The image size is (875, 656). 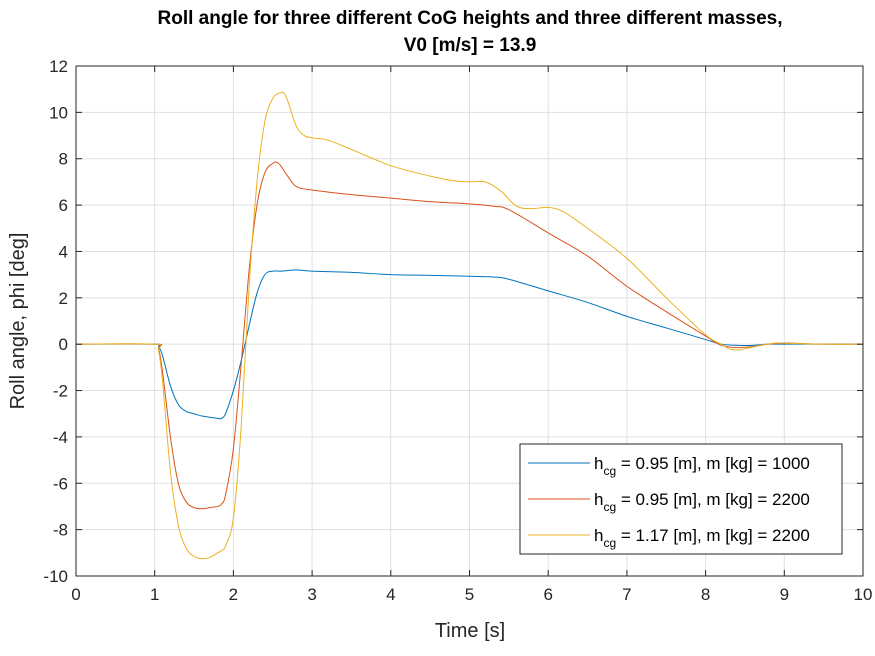 What do you see at coordinates (154, 594) in the screenshot?
I see `x-tick-label: 1` at bounding box center [154, 594].